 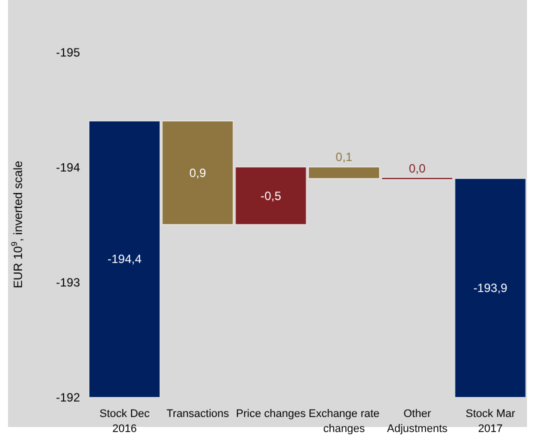 I want to click on y-tick-label: -192, so click(x=68, y=397).